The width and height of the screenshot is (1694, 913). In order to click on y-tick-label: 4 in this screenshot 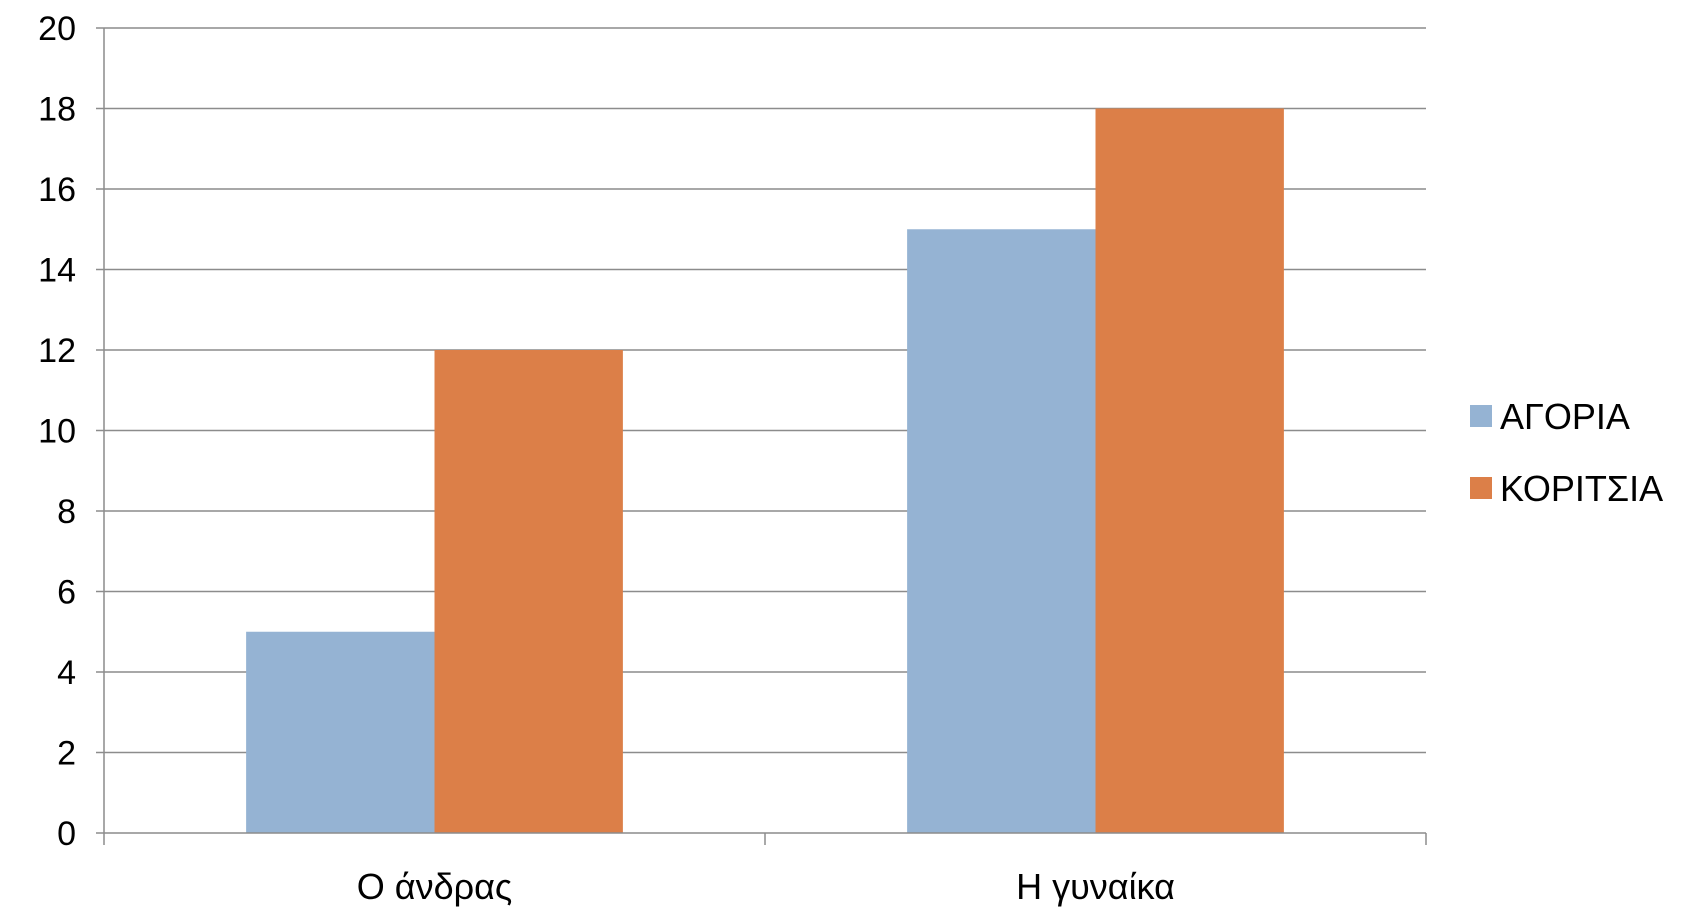, I will do `click(66, 673)`.